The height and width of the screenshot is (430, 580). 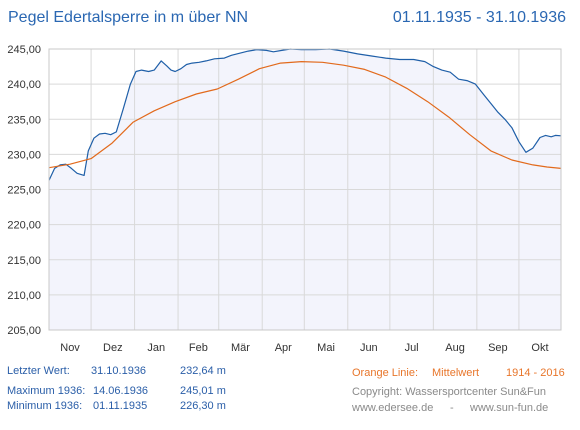 I want to click on date-range: 01.11.1935 - 31.10.1936, so click(x=479, y=17).